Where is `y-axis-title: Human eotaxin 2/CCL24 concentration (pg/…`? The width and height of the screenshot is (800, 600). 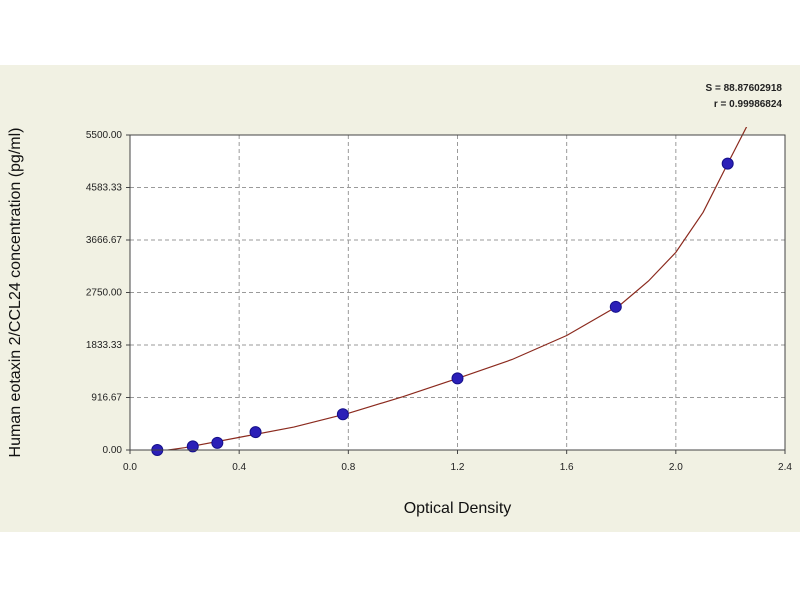
y-axis-title: Human eotaxin 2/CCL24 concentration (pg/… is located at coordinates (15, 293).